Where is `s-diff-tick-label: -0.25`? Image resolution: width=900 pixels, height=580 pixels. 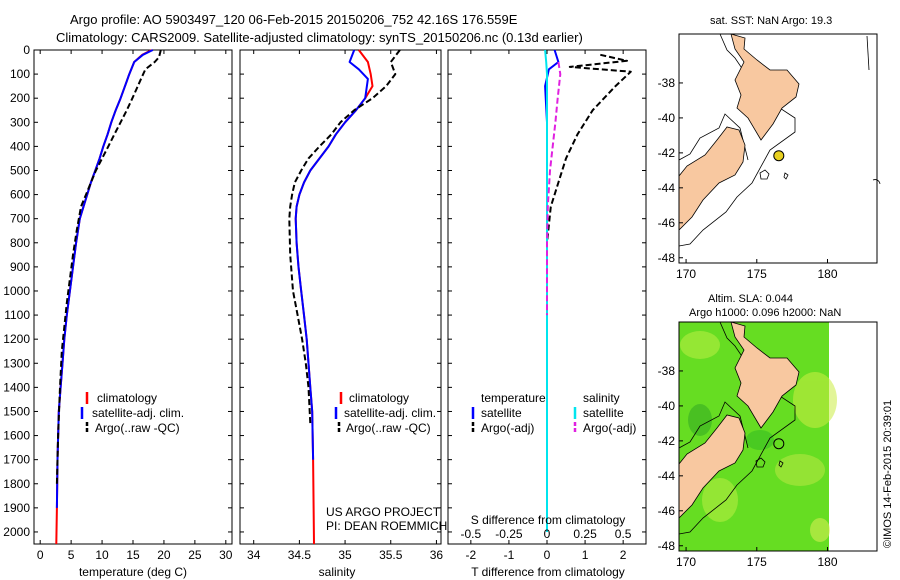
s-diff-tick-label: -0.25 is located at coordinates (509, 534).